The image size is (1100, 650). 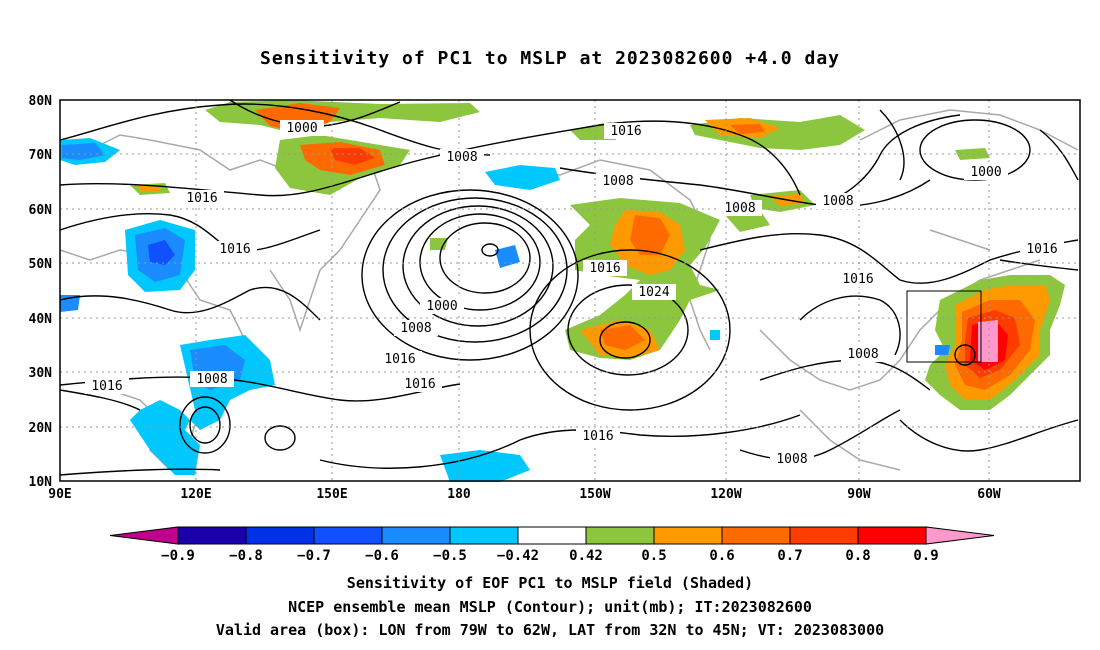 I want to click on colorbar-label: 0.7, so click(x=789, y=556).